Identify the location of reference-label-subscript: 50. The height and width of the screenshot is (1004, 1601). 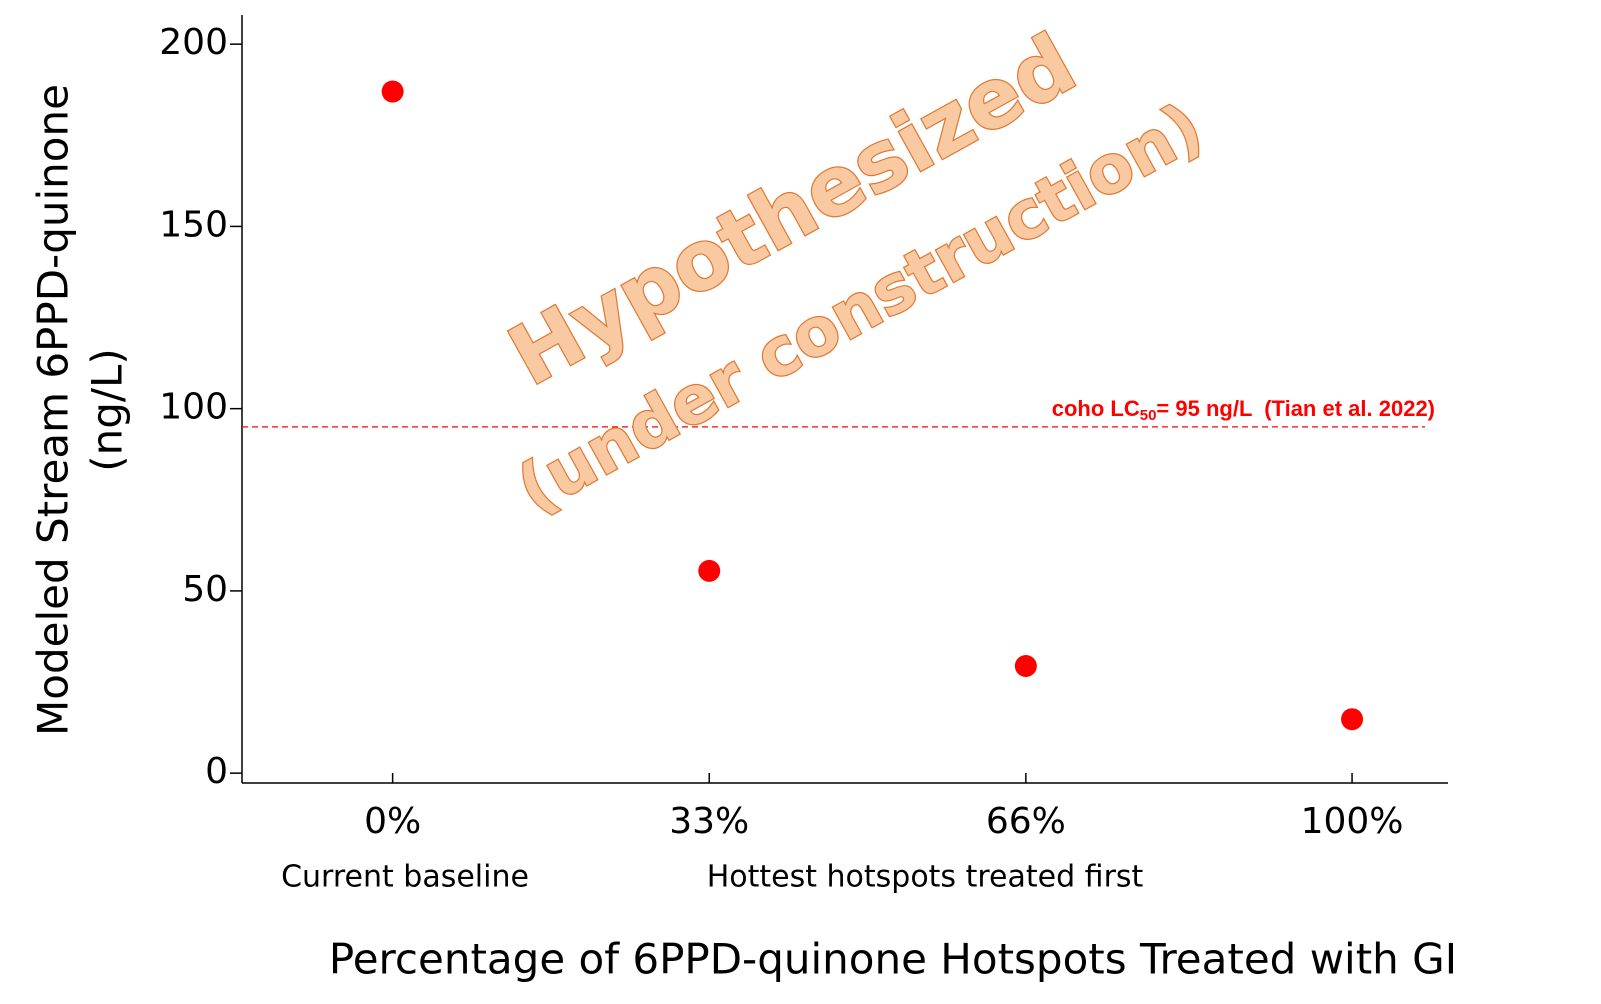
(1148, 415).